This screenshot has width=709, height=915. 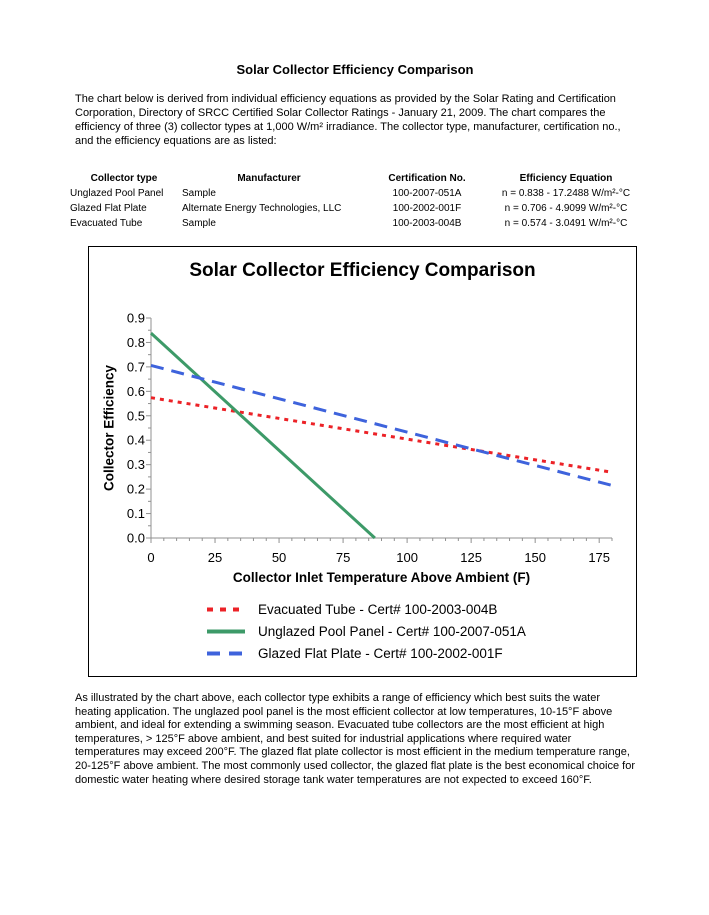 What do you see at coordinates (427, 223) in the screenshot?
I see `table-cell: 100-2003-004B` at bounding box center [427, 223].